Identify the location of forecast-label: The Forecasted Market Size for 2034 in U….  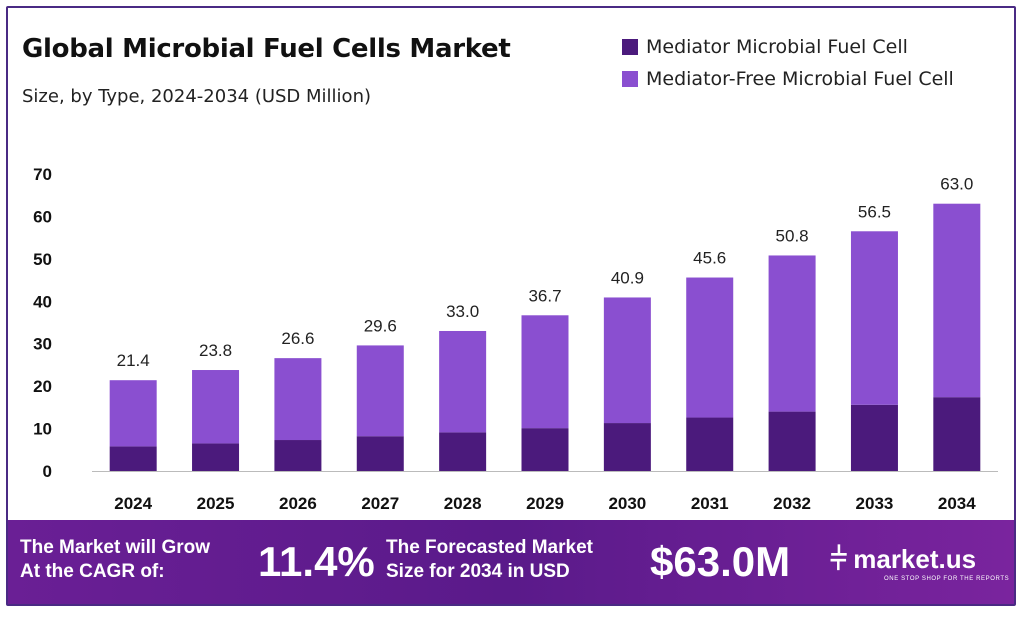
(516, 560).